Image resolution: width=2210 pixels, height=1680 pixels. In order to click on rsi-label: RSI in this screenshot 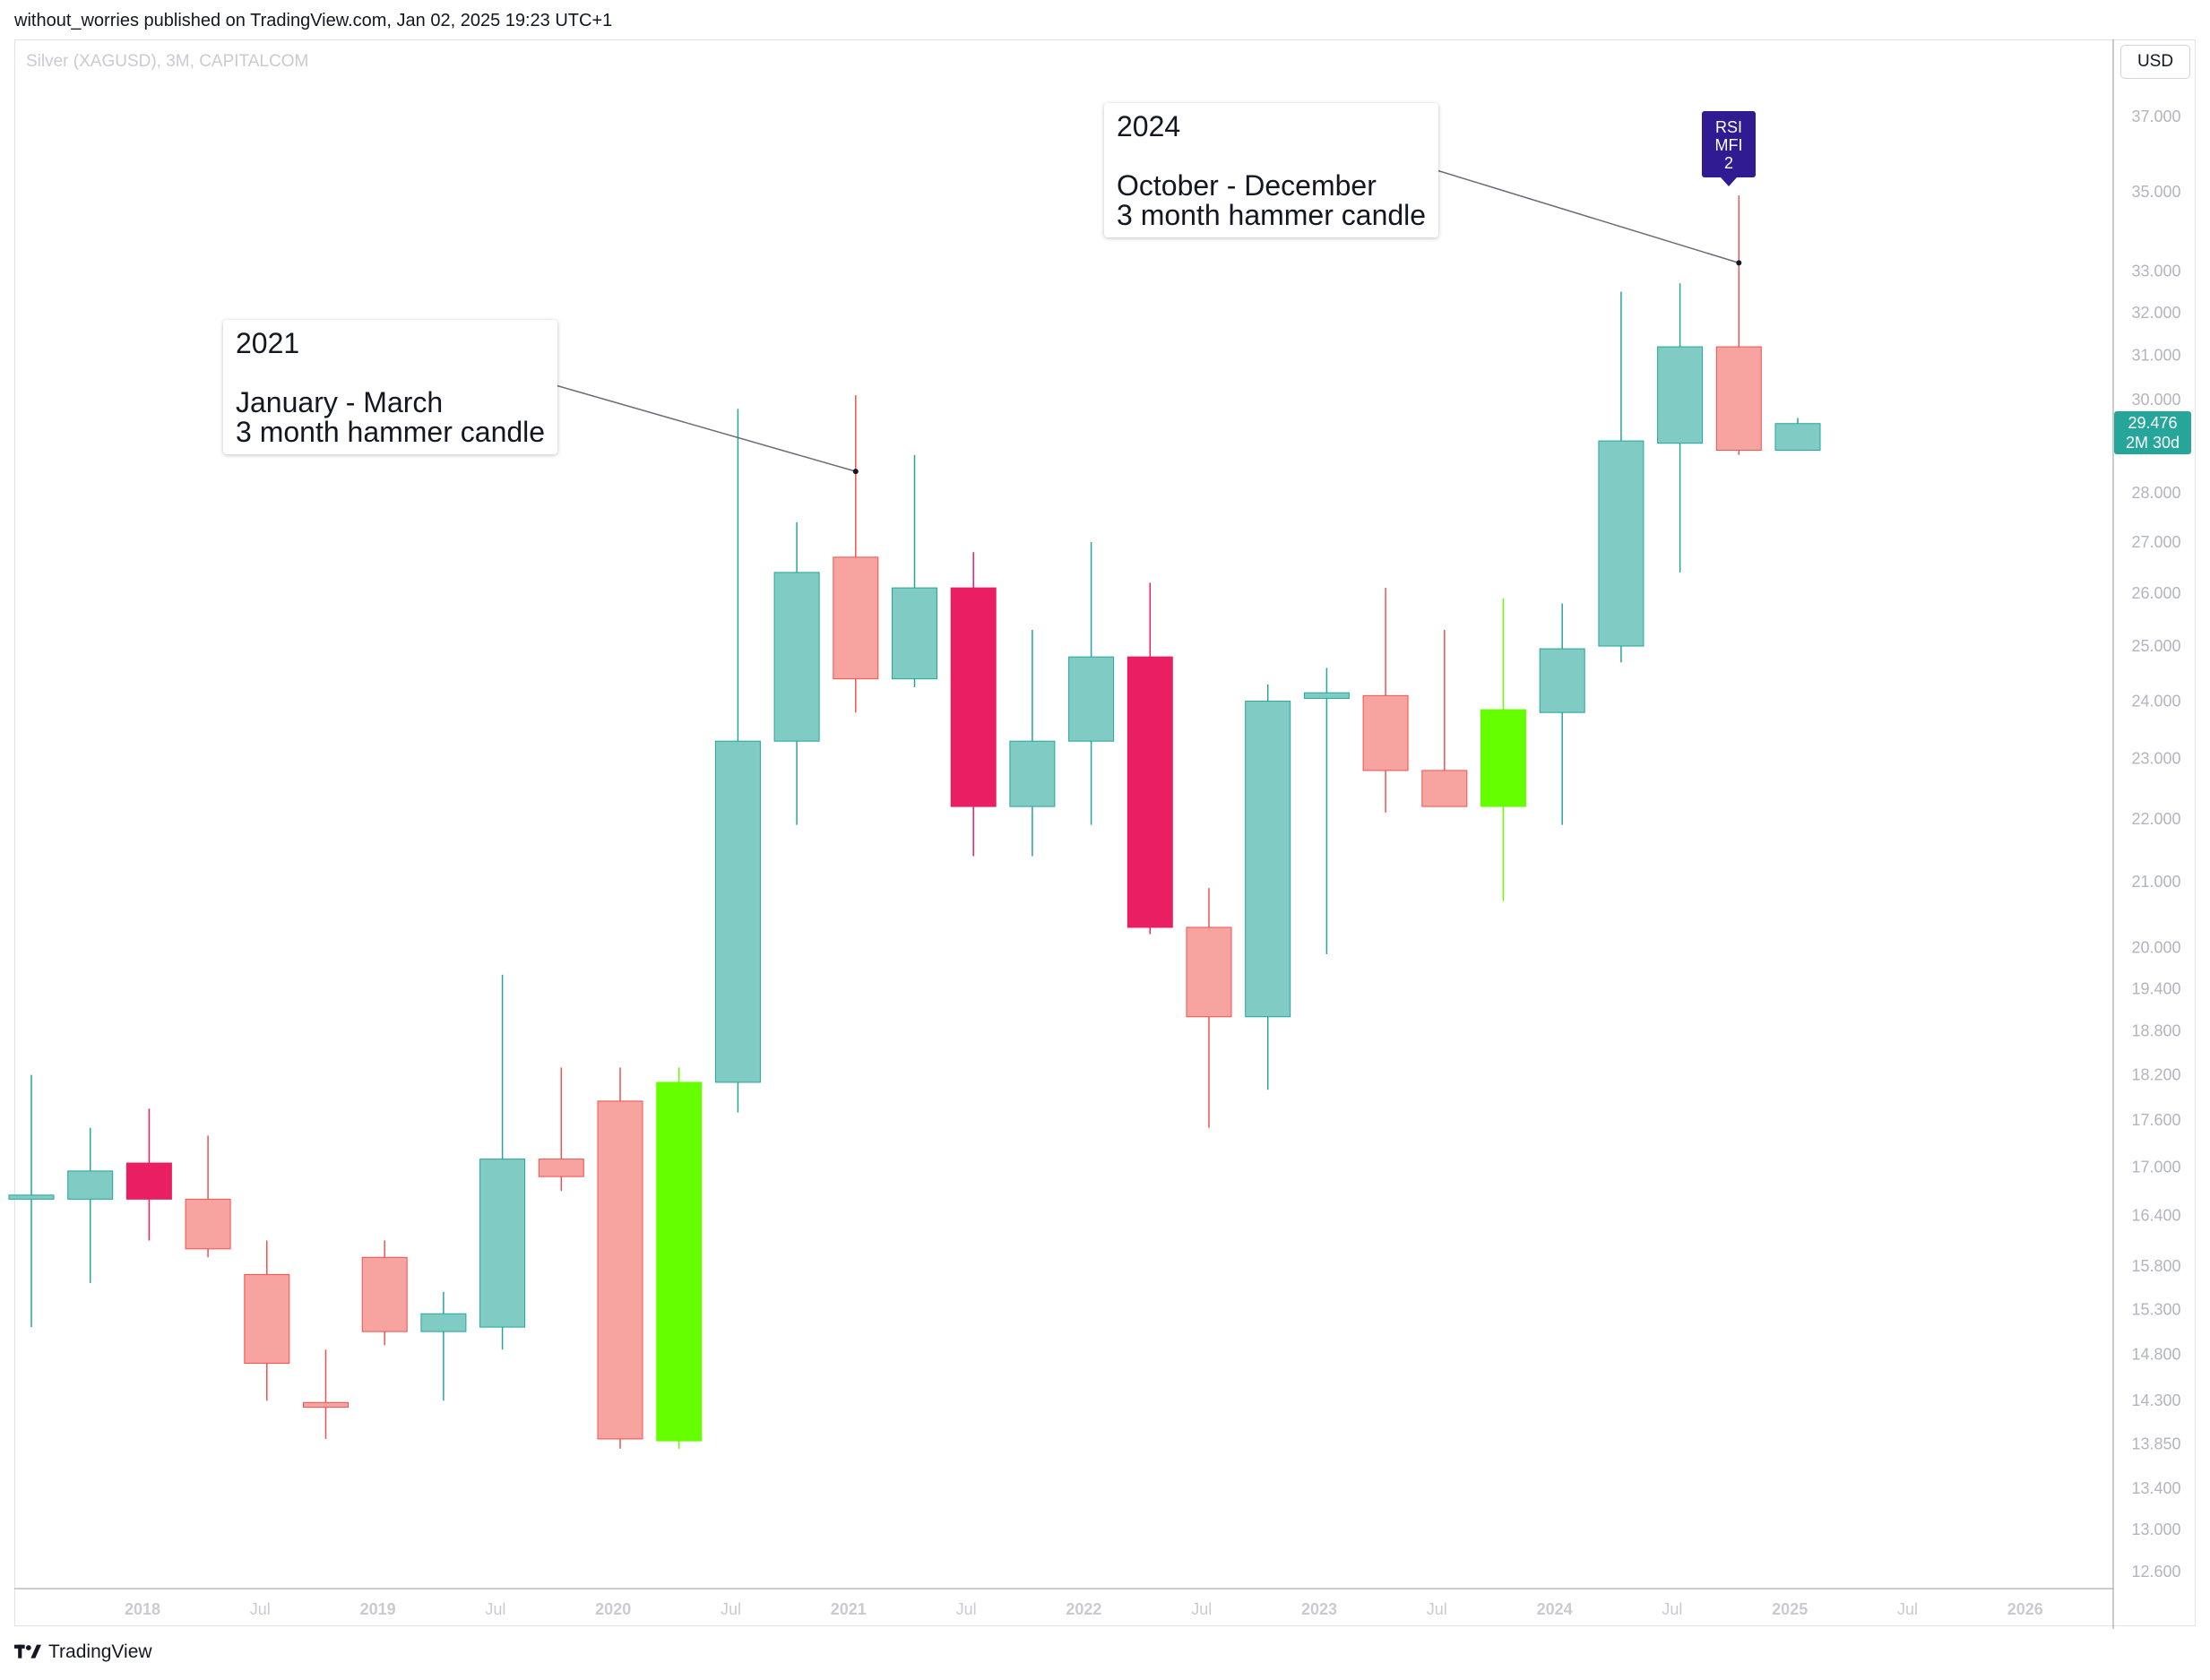, I will do `click(1728, 127)`.